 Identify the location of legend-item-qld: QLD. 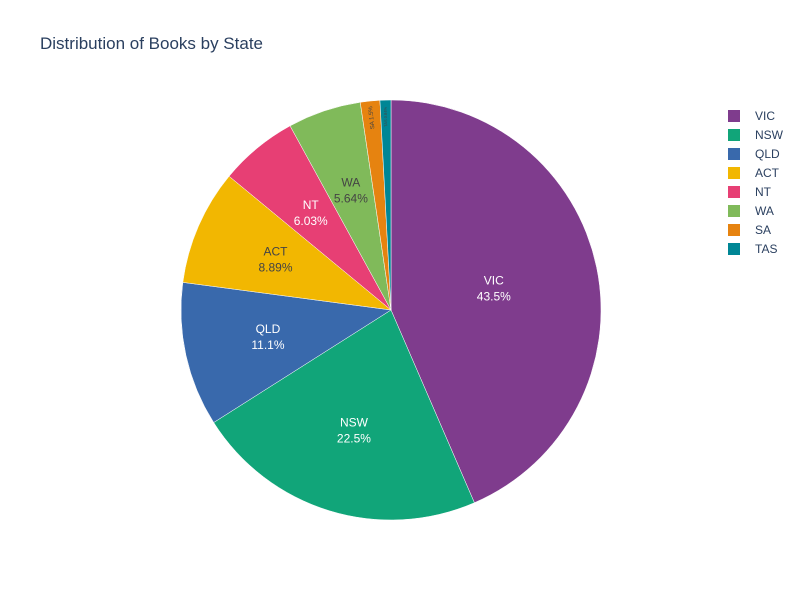
(755, 153).